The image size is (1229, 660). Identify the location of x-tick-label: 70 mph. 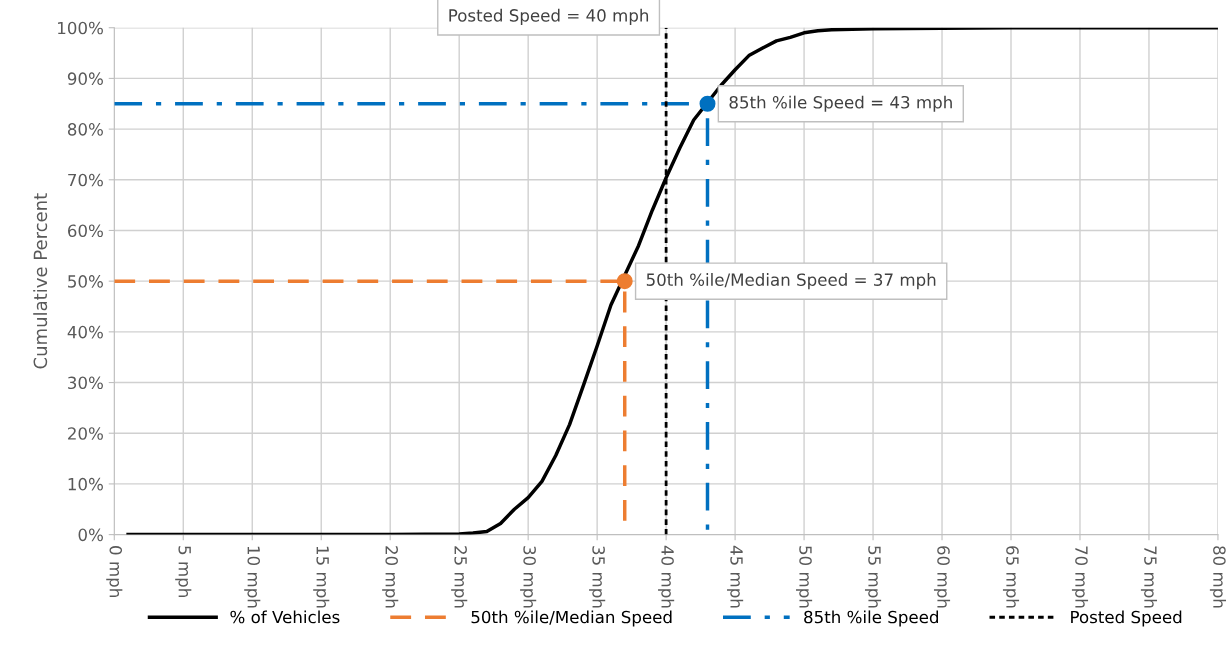
(1080, 577).